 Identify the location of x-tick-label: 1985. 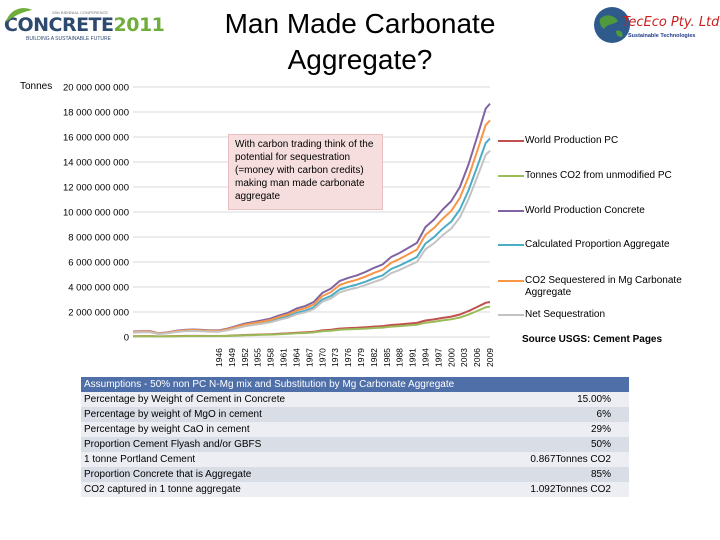
(387, 357).